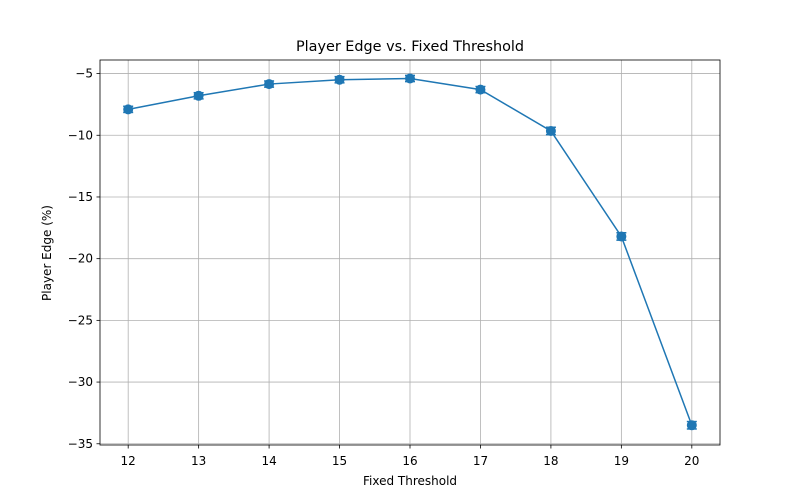 This screenshot has height=504, width=800. I want to click on x-tick-label: 18, so click(550, 461).